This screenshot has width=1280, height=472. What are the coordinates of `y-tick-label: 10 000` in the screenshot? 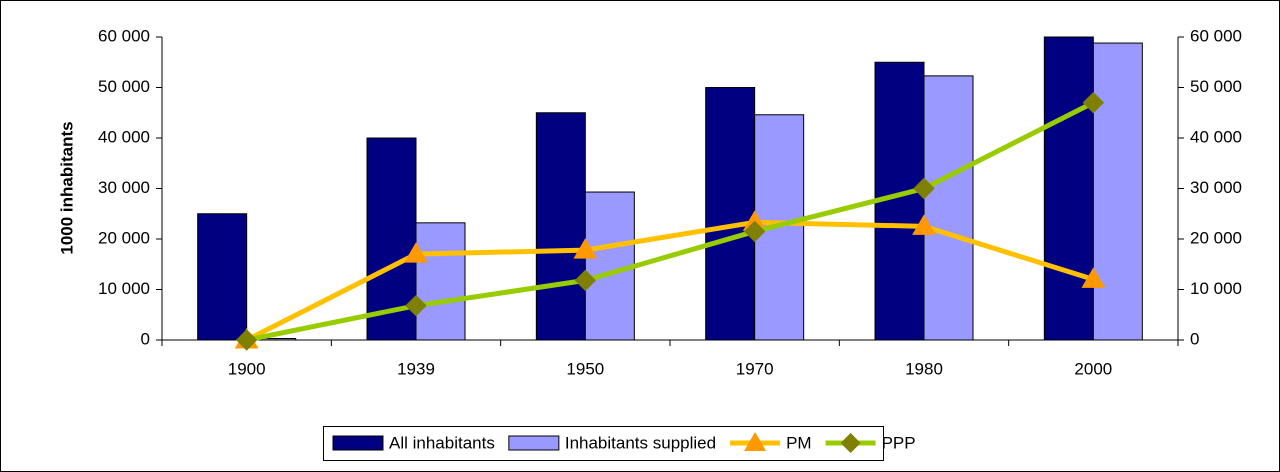 It's located at (124, 288).